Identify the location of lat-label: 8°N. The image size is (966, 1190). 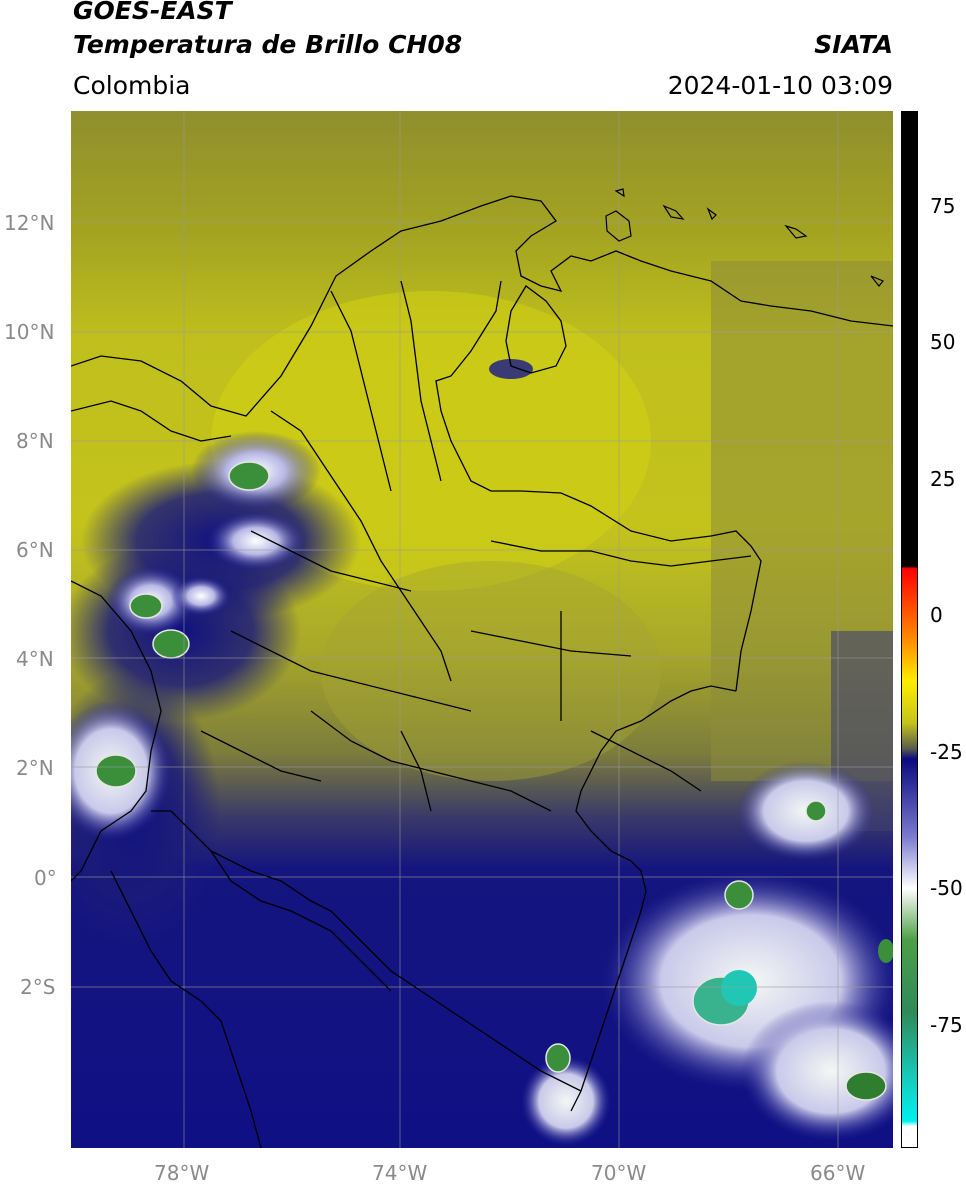
(35, 441).